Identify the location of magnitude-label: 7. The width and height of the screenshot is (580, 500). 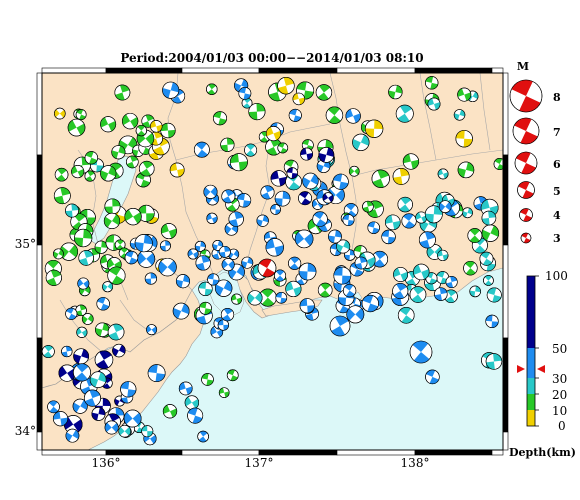
(557, 132).